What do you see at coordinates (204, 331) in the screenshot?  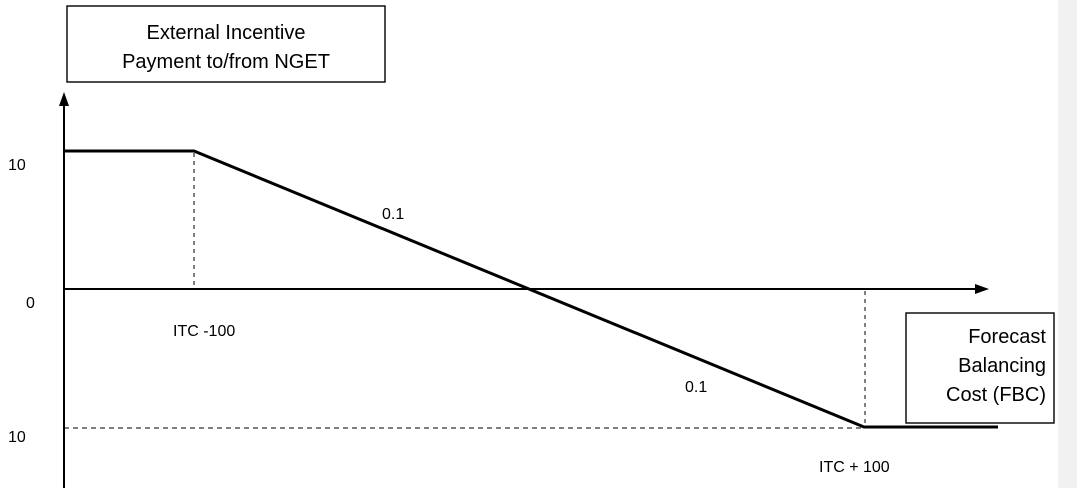 I see `x-tick-left: ITC -100` at bounding box center [204, 331].